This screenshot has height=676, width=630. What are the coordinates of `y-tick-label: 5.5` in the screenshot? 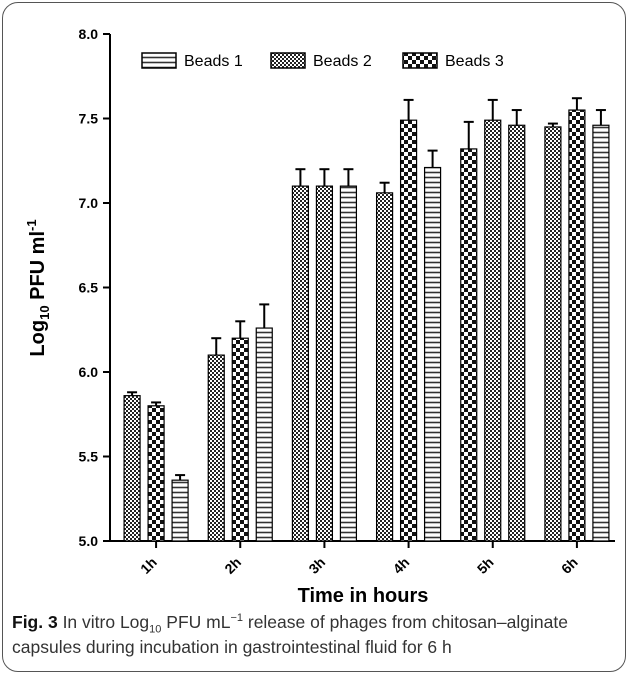 It's located at (89, 457).